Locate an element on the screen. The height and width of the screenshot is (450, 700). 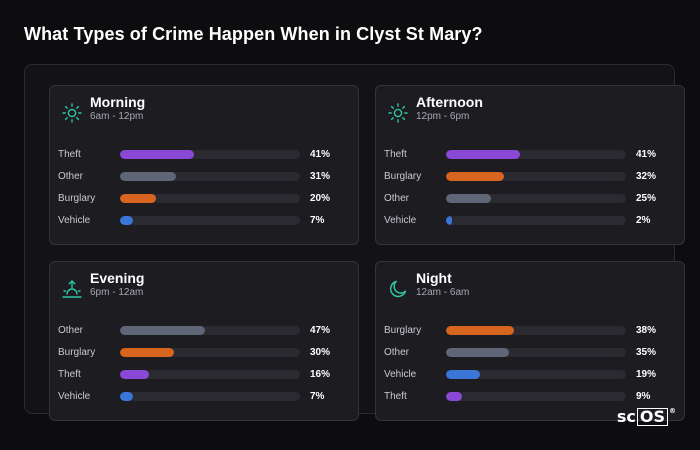
period-time-range: 6am - 12pm is located at coordinates (117, 116).